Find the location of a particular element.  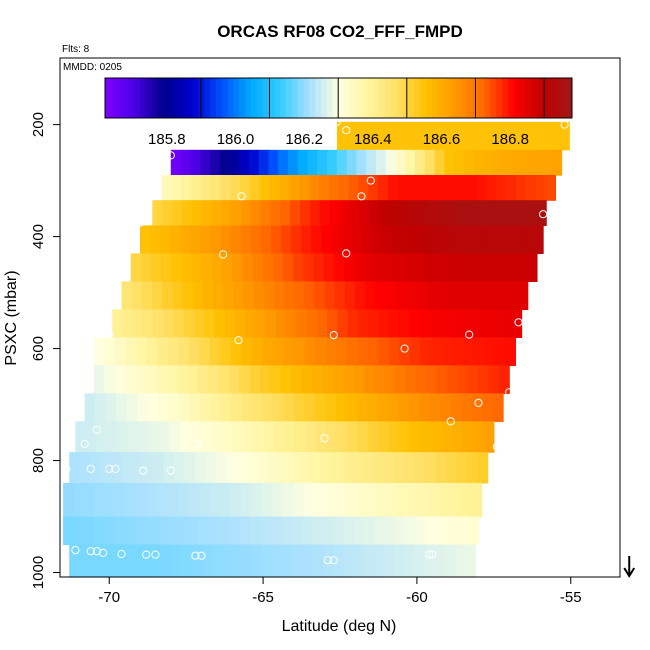

x-axis-label: Latitude (deg N) is located at coordinates (339, 626).